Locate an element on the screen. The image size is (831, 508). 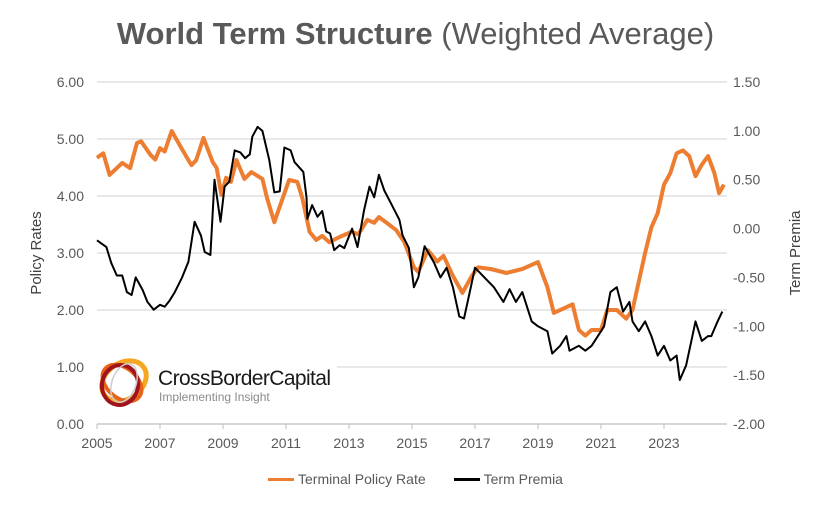
legend-item-policy-rate: Terminal Policy Rate is located at coordinates (347, 479).